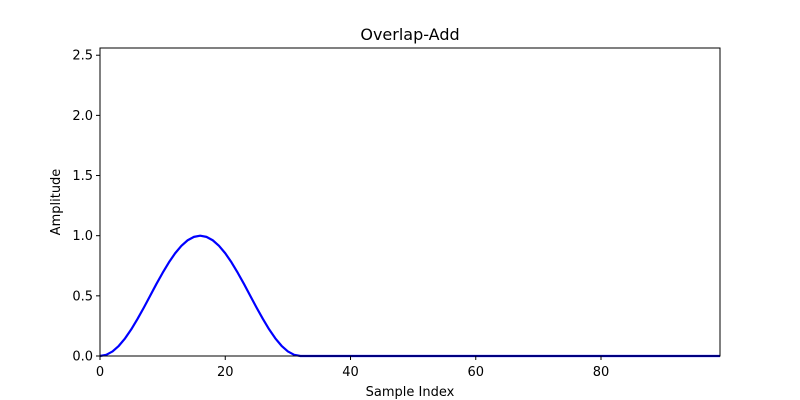 The width and height of the screenshot is (800, 400). Describe the element at coordinates (410, 392) in the screenshot. I see `x-axis-label: Sample Index` at that location.